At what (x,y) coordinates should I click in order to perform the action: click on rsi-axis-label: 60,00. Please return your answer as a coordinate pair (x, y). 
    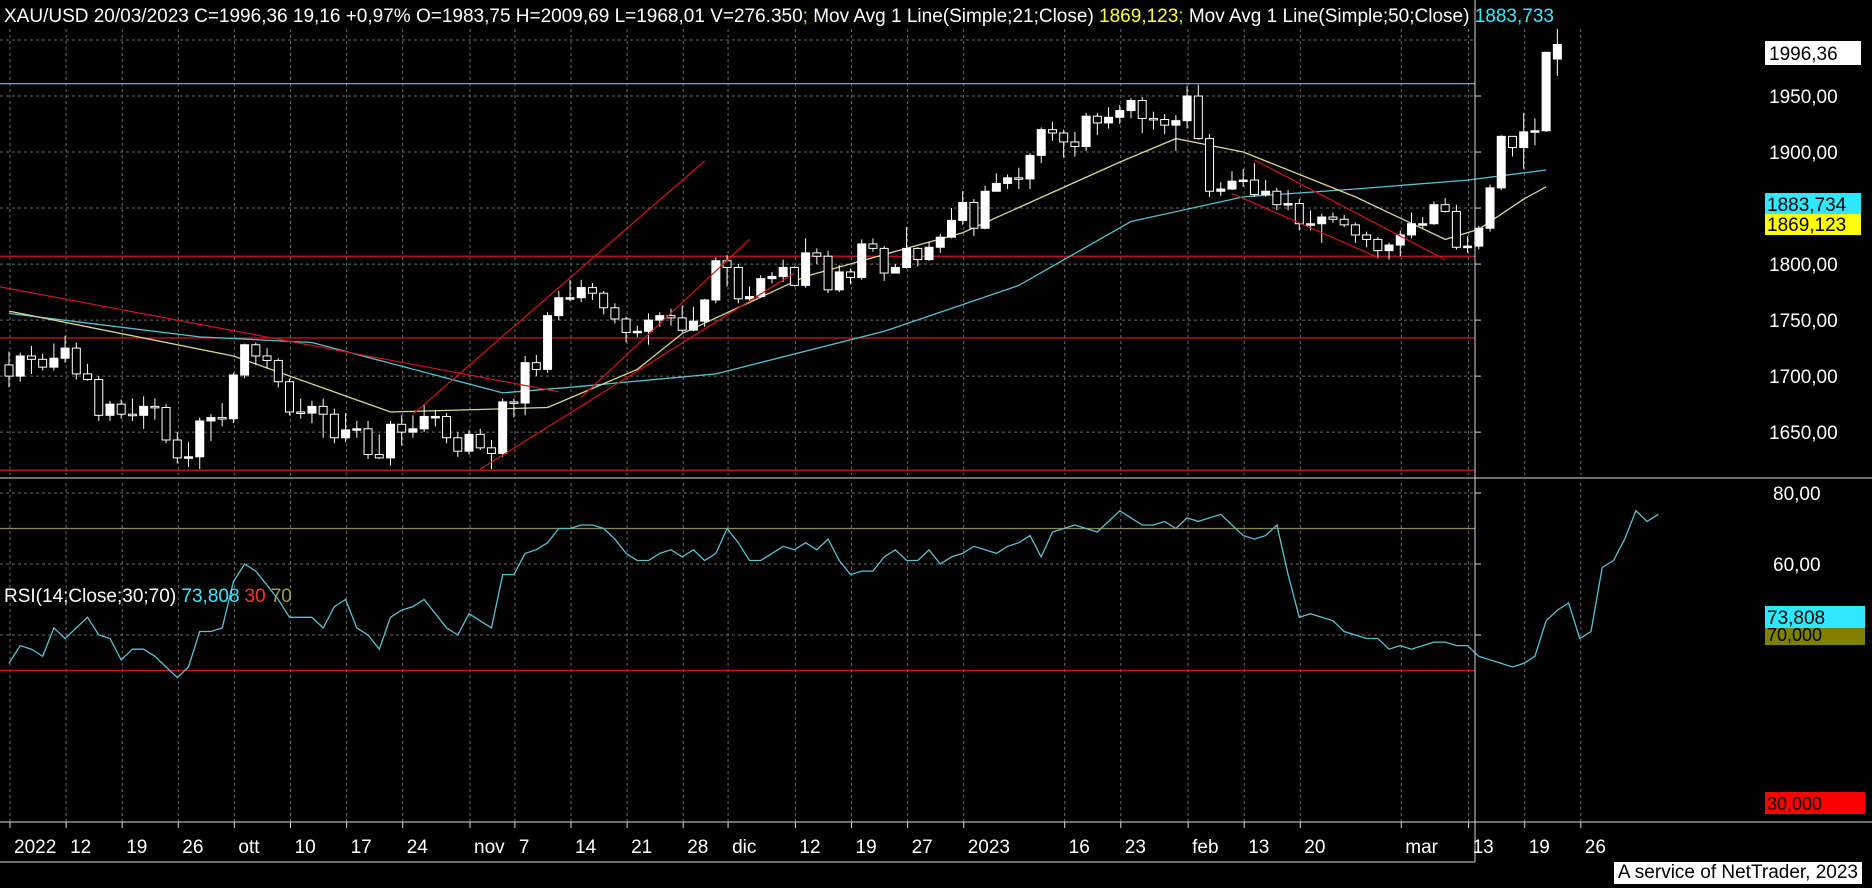
    Looking at the image, I should click on (1797, 565).